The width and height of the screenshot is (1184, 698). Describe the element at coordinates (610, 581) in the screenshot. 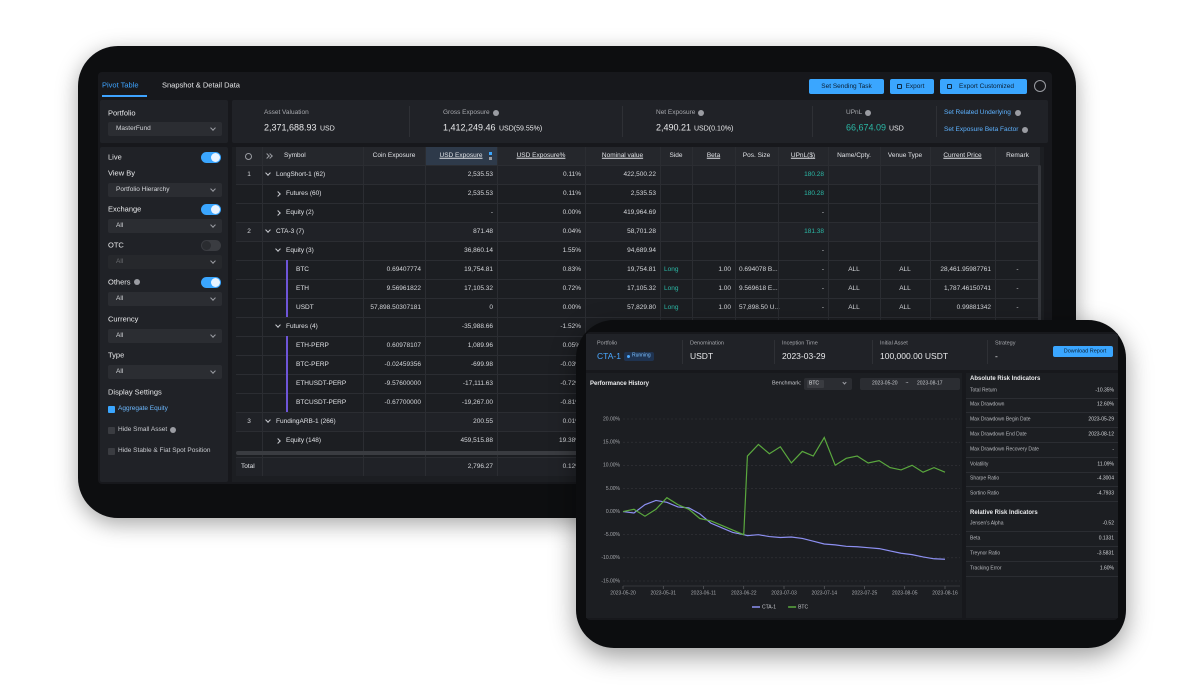

I see `y-tick-label: -15.00%` at that location.